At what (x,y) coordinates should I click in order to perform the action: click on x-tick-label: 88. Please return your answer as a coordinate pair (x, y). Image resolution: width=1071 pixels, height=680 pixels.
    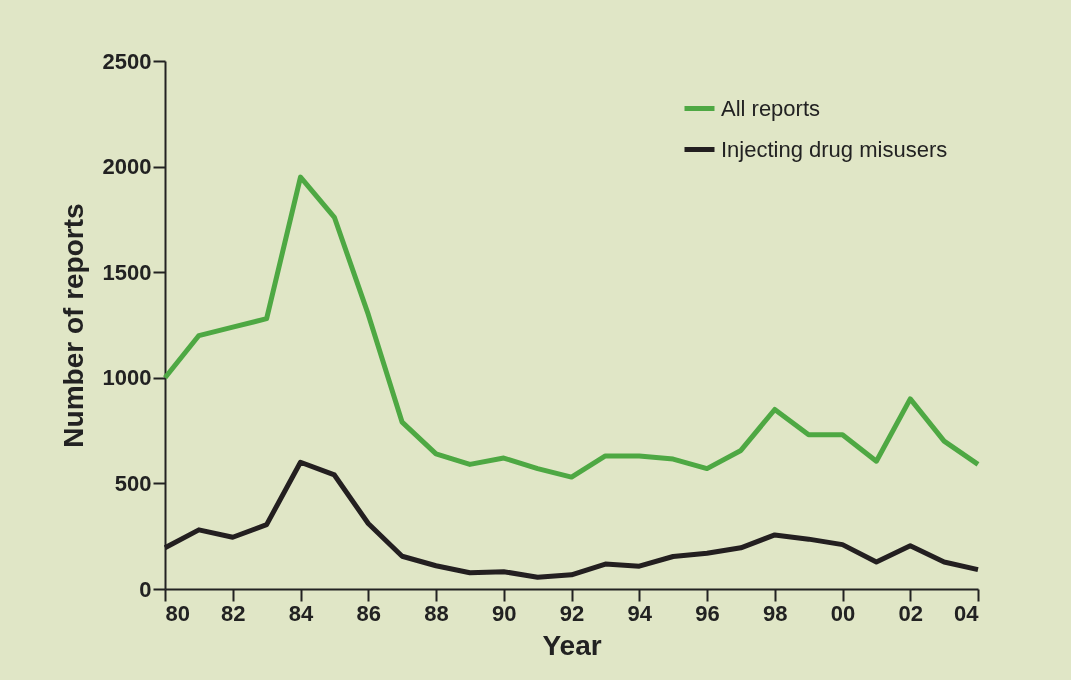
    Looking at the image, I should click on (436, 613).